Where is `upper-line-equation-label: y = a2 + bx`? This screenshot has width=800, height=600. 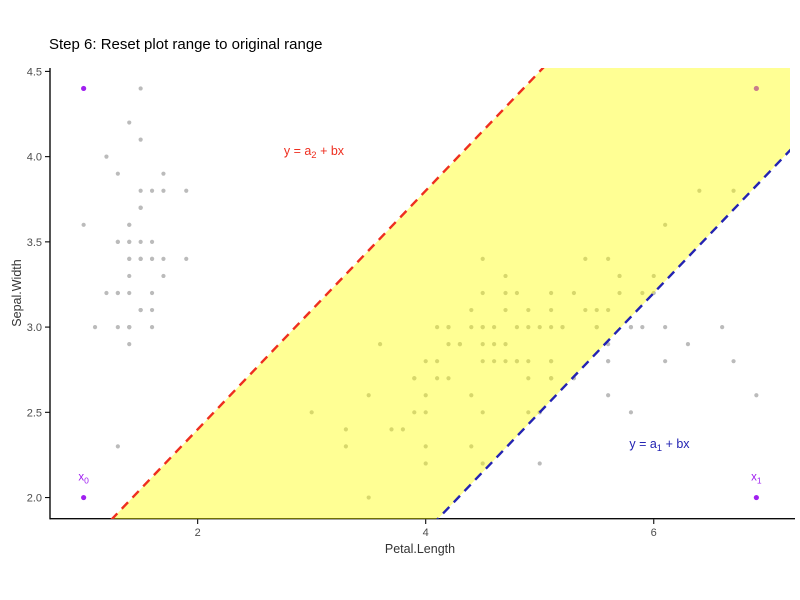
upper-line-equation-label: y = a2 + bx is located at coordinates (314, 152).